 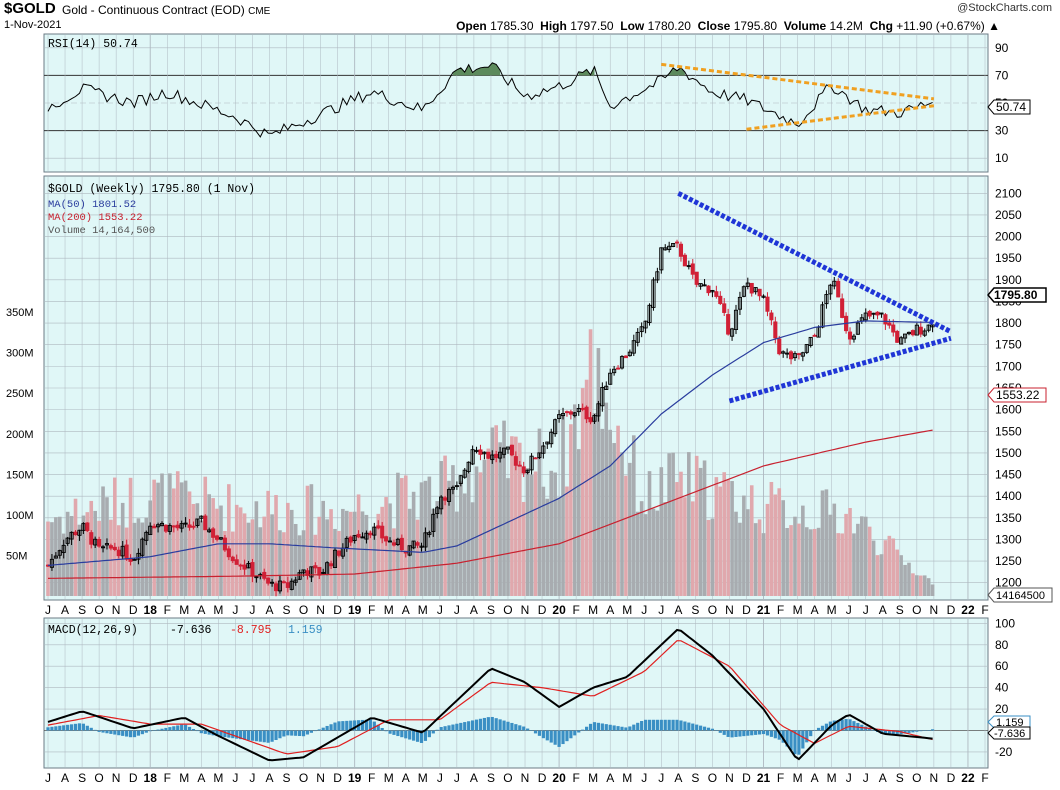 What do you see at coordinates (968, 610) in the screenshot?
I see `x-axis-label: 22` at bounding box center [968, 610].